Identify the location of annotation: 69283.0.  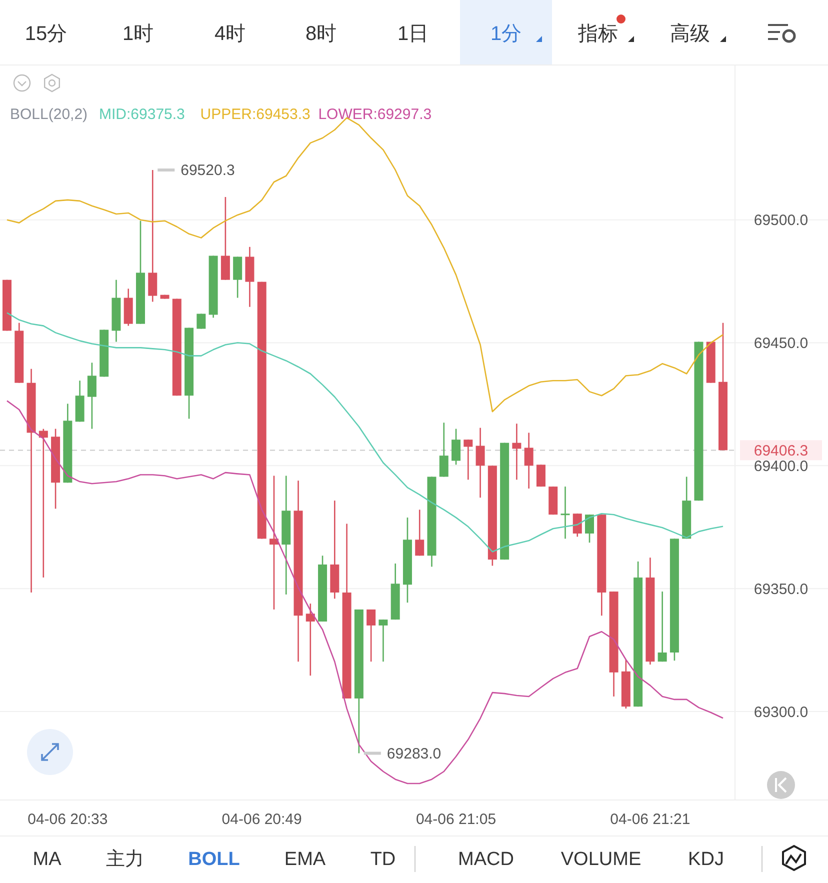
(414, 754).